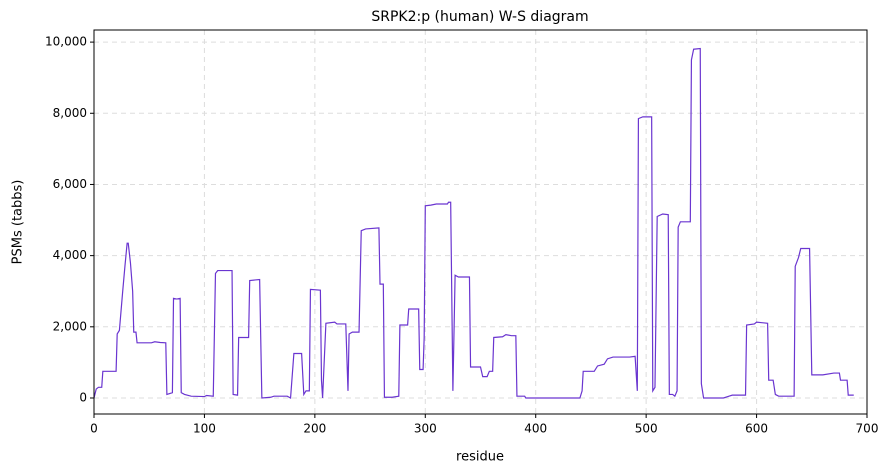  What do you see at coordinates (70, 184) in the screenshot?
I see `y-tick-label: 6,000` at bounding box center [70, 184].